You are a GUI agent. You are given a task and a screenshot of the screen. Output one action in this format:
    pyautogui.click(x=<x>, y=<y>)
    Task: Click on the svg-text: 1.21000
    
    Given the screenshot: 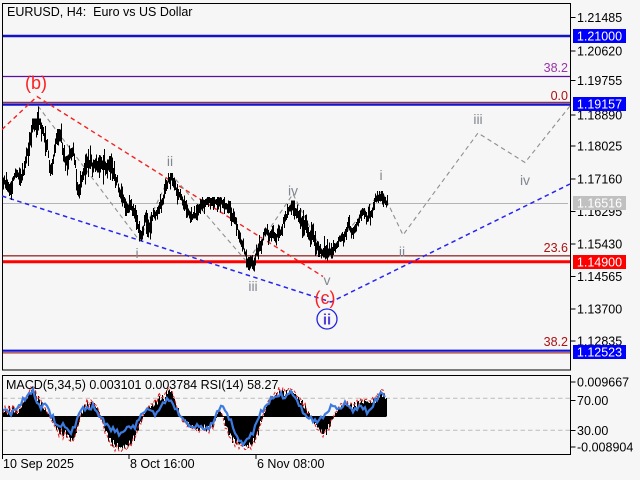 What is the action you would take?
    pyautogui.click(x=599, y=36)
    